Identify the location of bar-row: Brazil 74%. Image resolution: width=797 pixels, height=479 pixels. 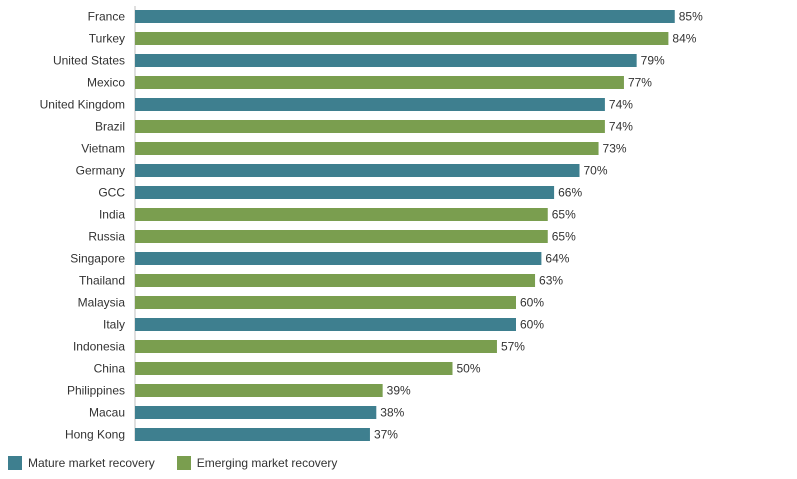
(364, 127).